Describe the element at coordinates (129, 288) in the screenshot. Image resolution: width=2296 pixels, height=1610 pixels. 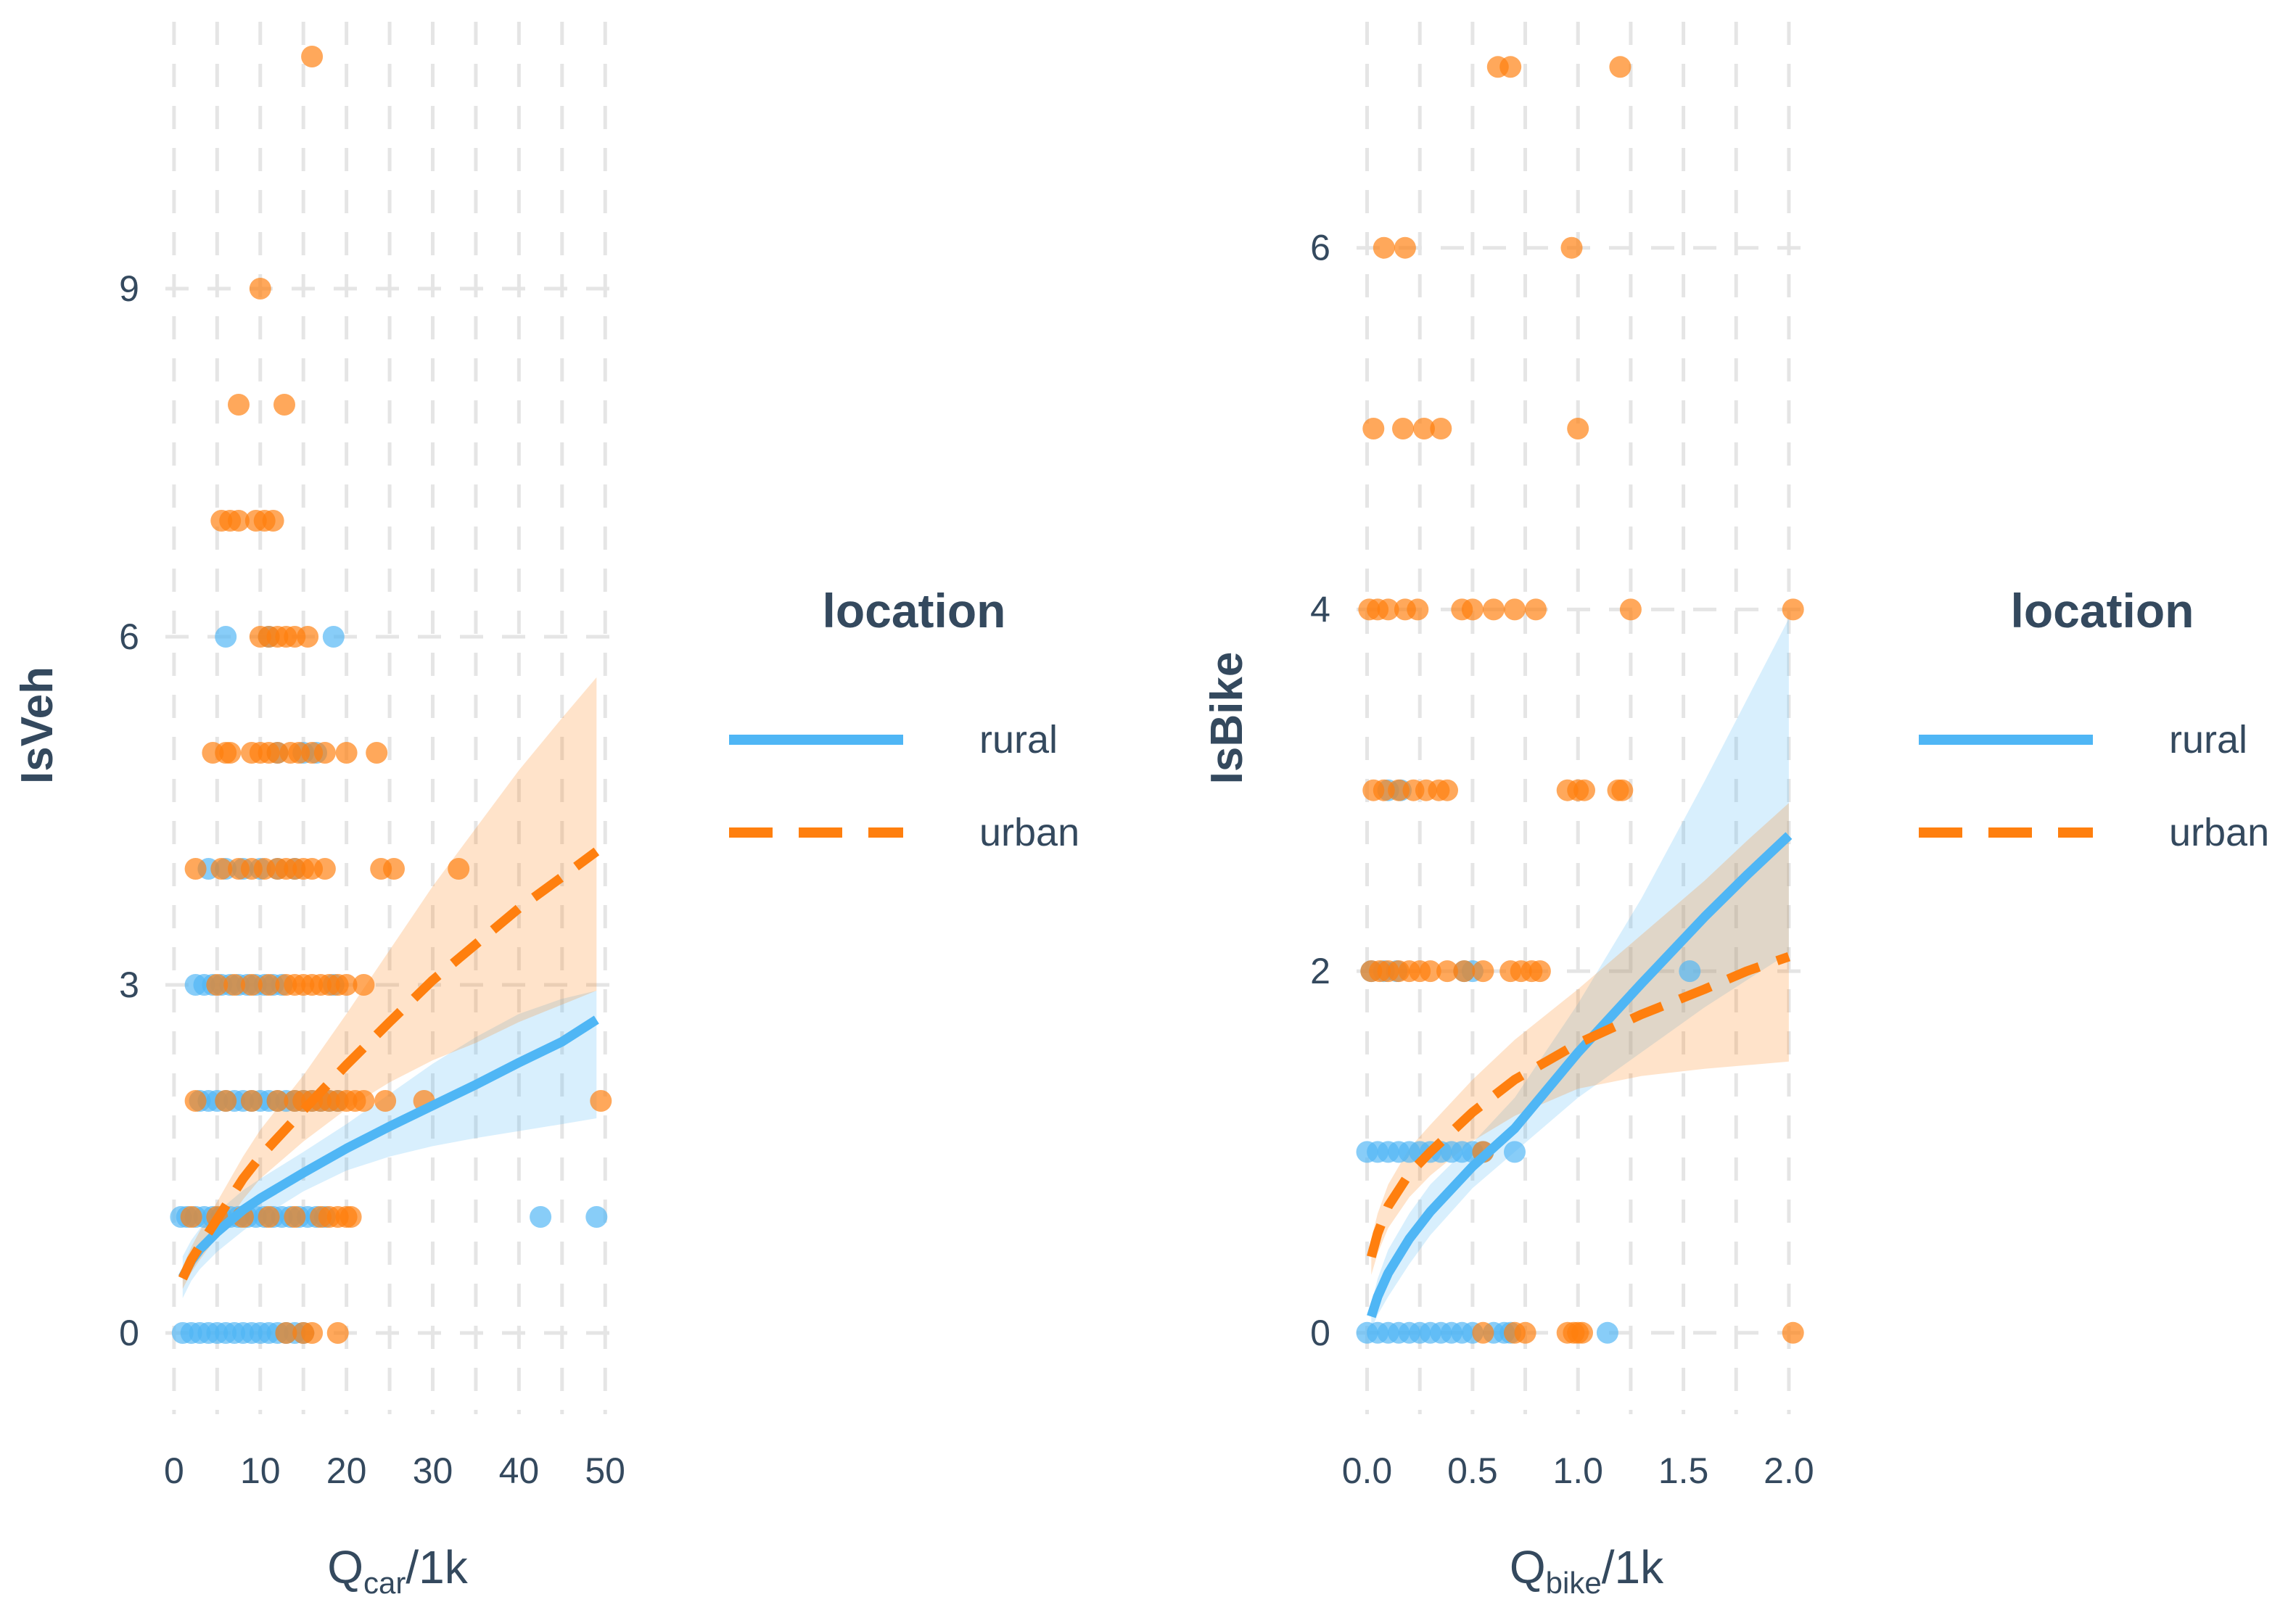
I see `y-tick-label: 9` at that location.